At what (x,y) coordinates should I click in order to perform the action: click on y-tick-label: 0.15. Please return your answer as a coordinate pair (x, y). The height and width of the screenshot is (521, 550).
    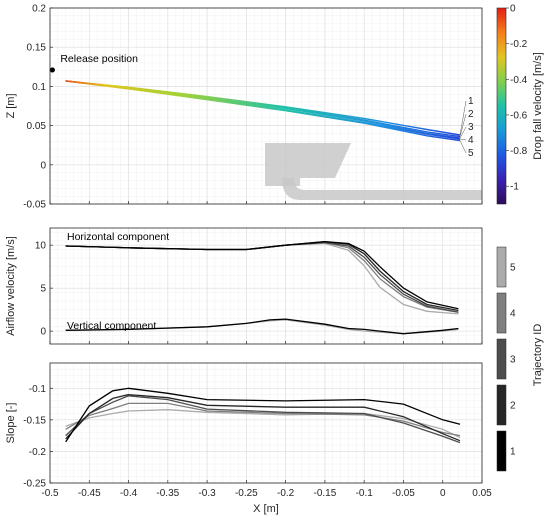
    Looking at the image, I should click on (37, 48).